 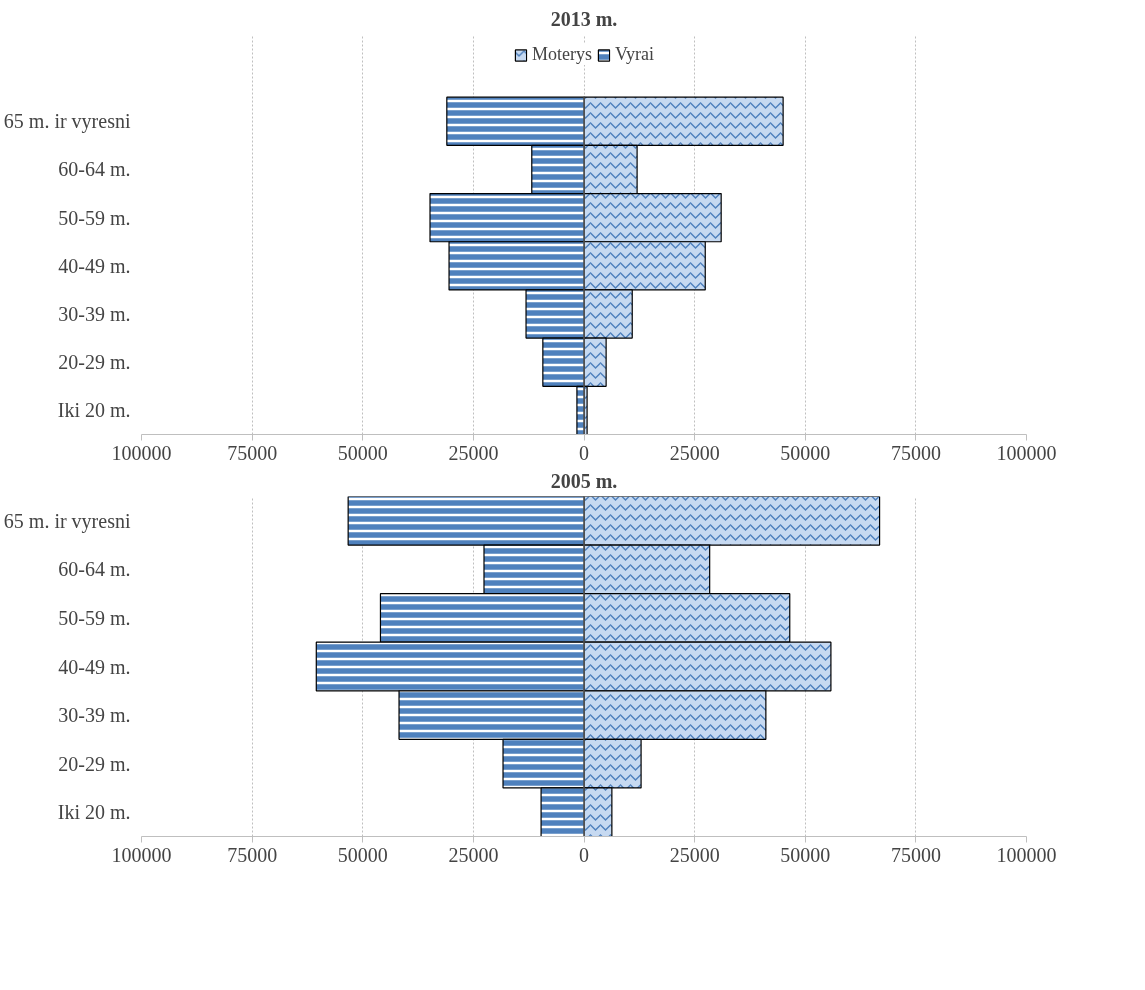 What do you see at coordinates (584, 480) in the screenshot?
I see `chart-title: 2005 m.` at bounding box center [584, 480].